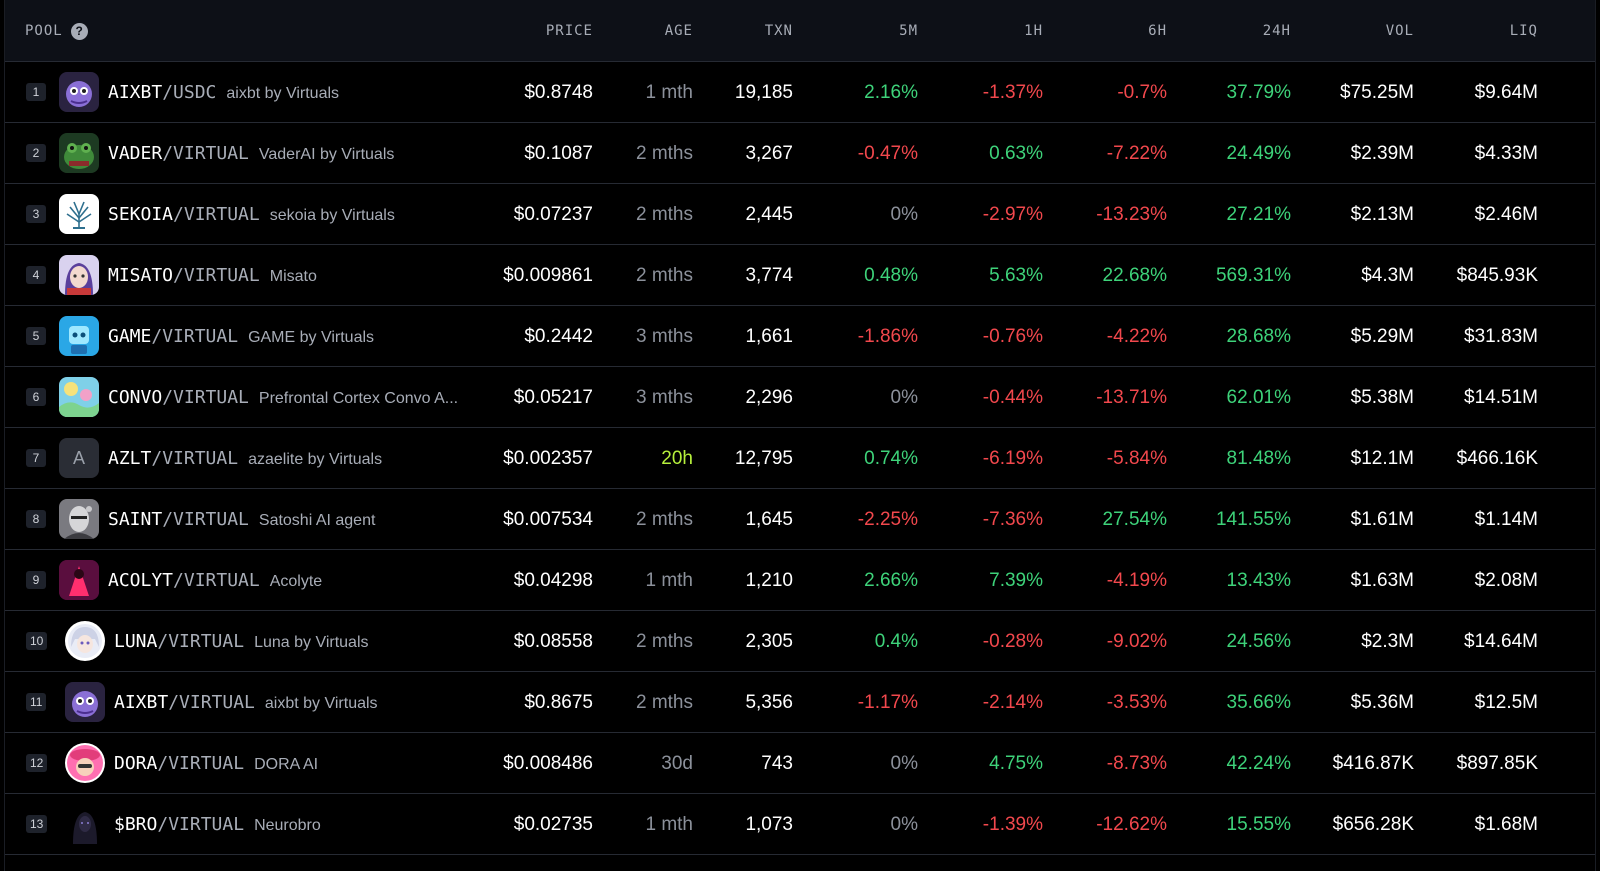  I want to click on pool-pair: GAME/VIRTUAL GAME by Virtuals, so click(241, 336).